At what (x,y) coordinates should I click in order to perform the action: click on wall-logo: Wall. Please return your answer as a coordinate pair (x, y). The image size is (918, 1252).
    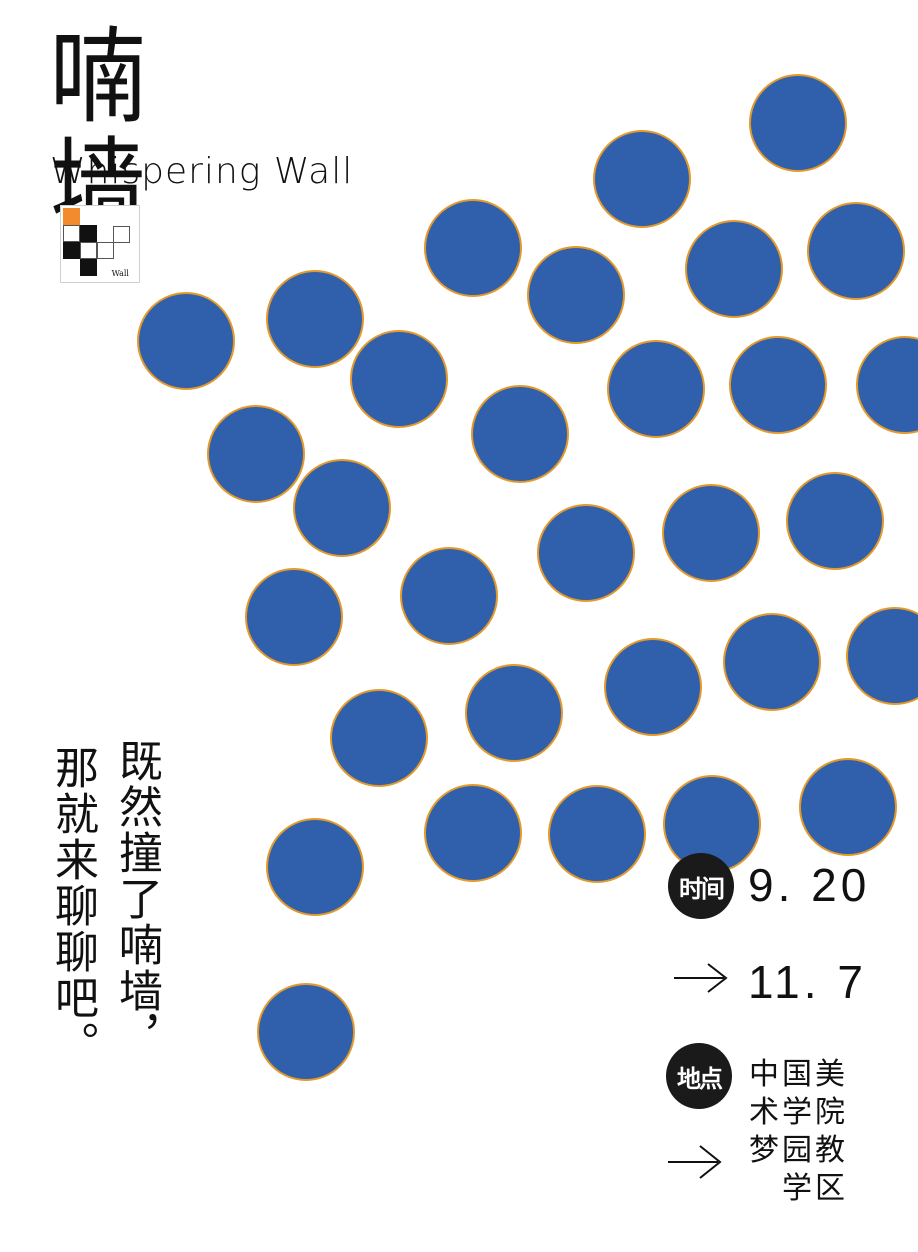
    Looking at the image, I should click on (100, 244).